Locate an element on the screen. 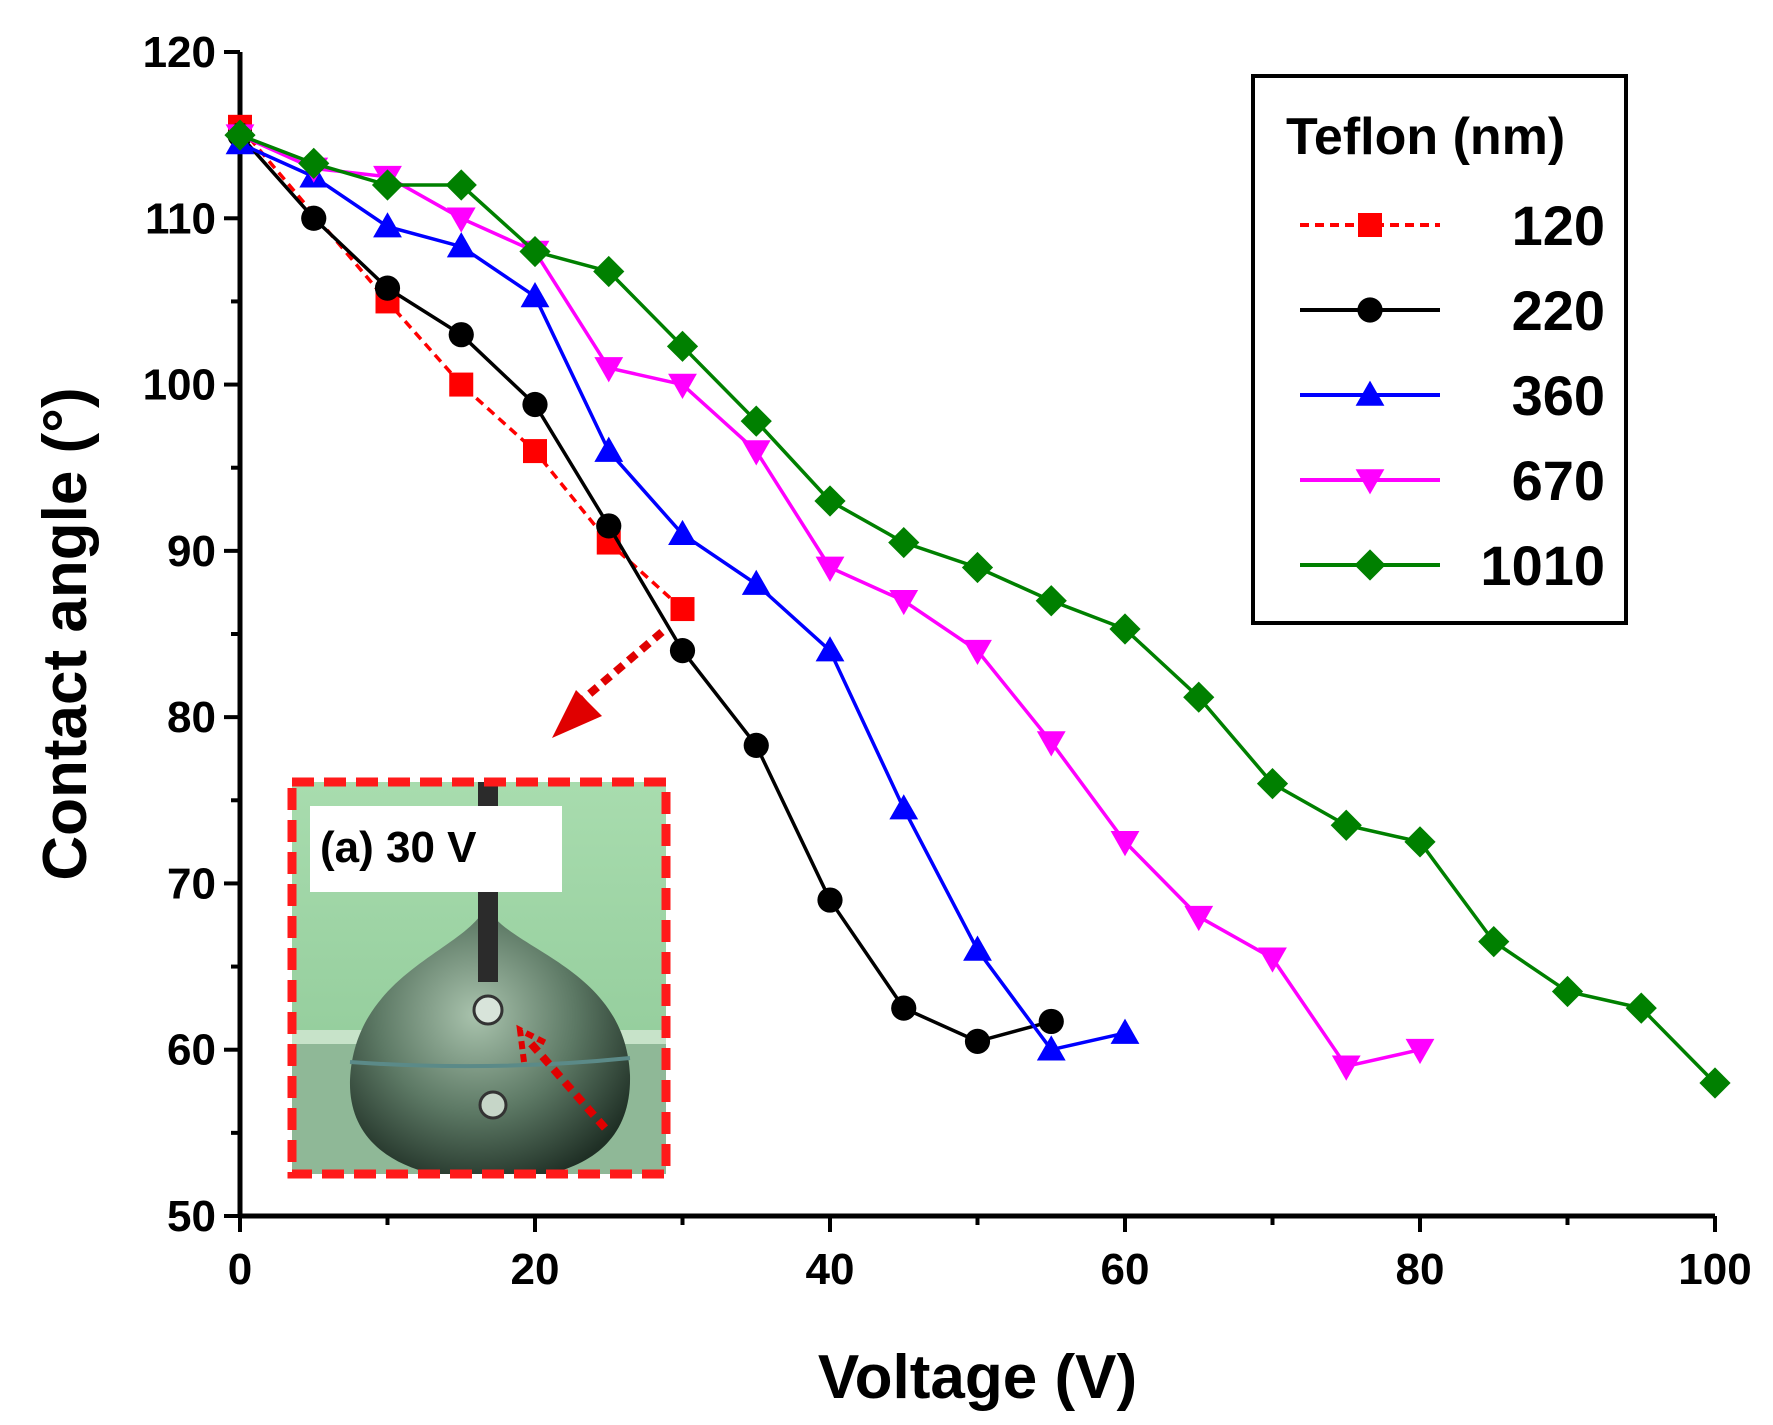  x-tick-label: 60 is located at coordinates (1125, 1269).